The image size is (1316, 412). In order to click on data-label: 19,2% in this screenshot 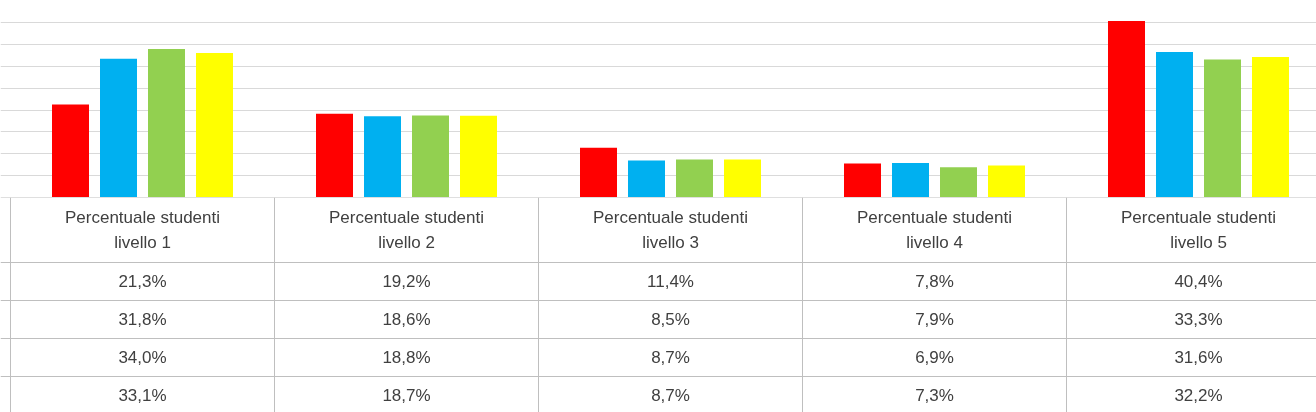, I will do `click(406, 281)`.